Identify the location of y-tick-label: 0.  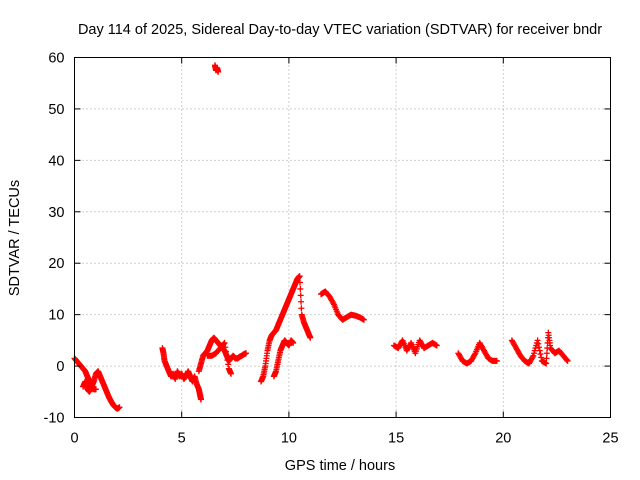
(60, 367).